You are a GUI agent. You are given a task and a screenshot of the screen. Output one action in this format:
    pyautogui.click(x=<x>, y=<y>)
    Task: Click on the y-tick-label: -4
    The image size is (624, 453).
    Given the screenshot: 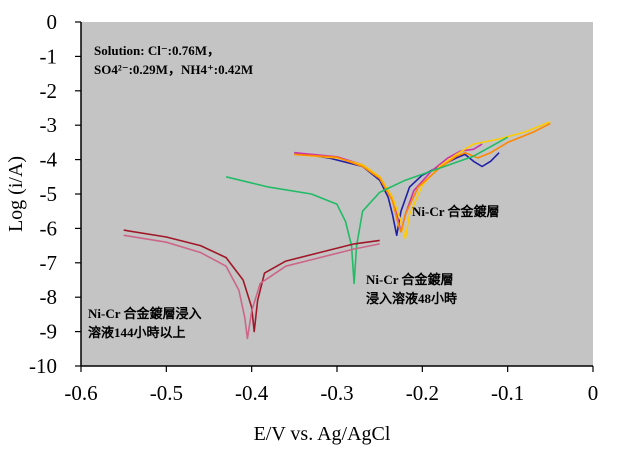 What is the action you would take?
    pyautogui.click(x=49, y=160)
    